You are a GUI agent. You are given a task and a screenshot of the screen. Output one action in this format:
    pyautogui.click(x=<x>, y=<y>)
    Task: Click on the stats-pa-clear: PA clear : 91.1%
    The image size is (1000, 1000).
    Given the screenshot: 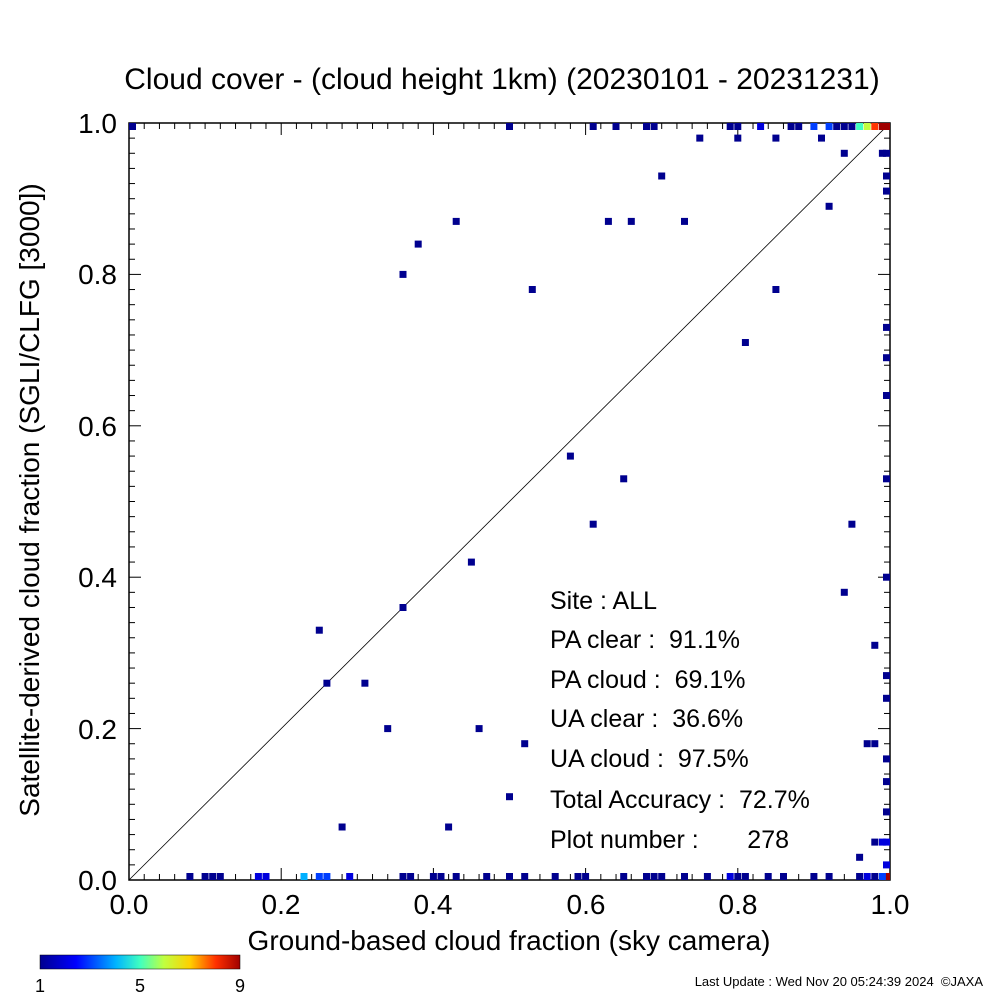 What is the action you would take?
    pyautogui.click(x=645, y=640)
    